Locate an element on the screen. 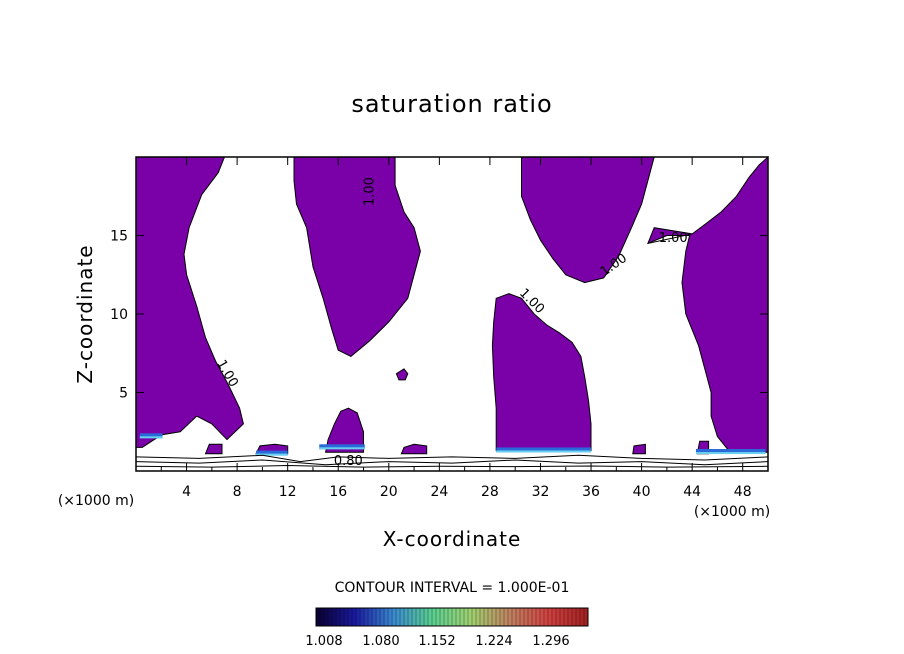  x-tick-label: 40 is located at coordinates (642, 492).